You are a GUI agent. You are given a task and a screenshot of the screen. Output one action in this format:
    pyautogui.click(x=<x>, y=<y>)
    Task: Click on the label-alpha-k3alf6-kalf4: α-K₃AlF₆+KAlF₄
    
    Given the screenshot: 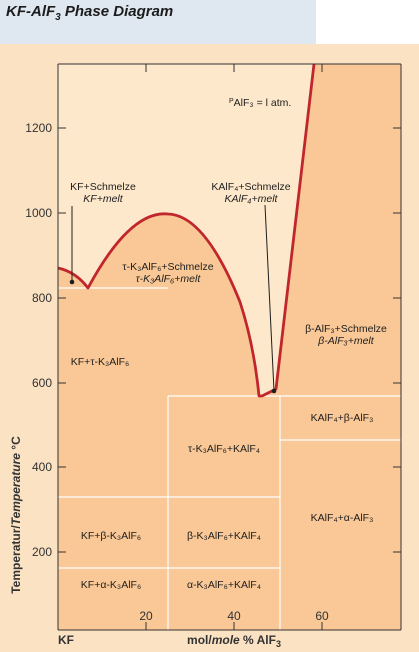 What is the action you would take?
    pyautogui.click(x=224, y=585)
    